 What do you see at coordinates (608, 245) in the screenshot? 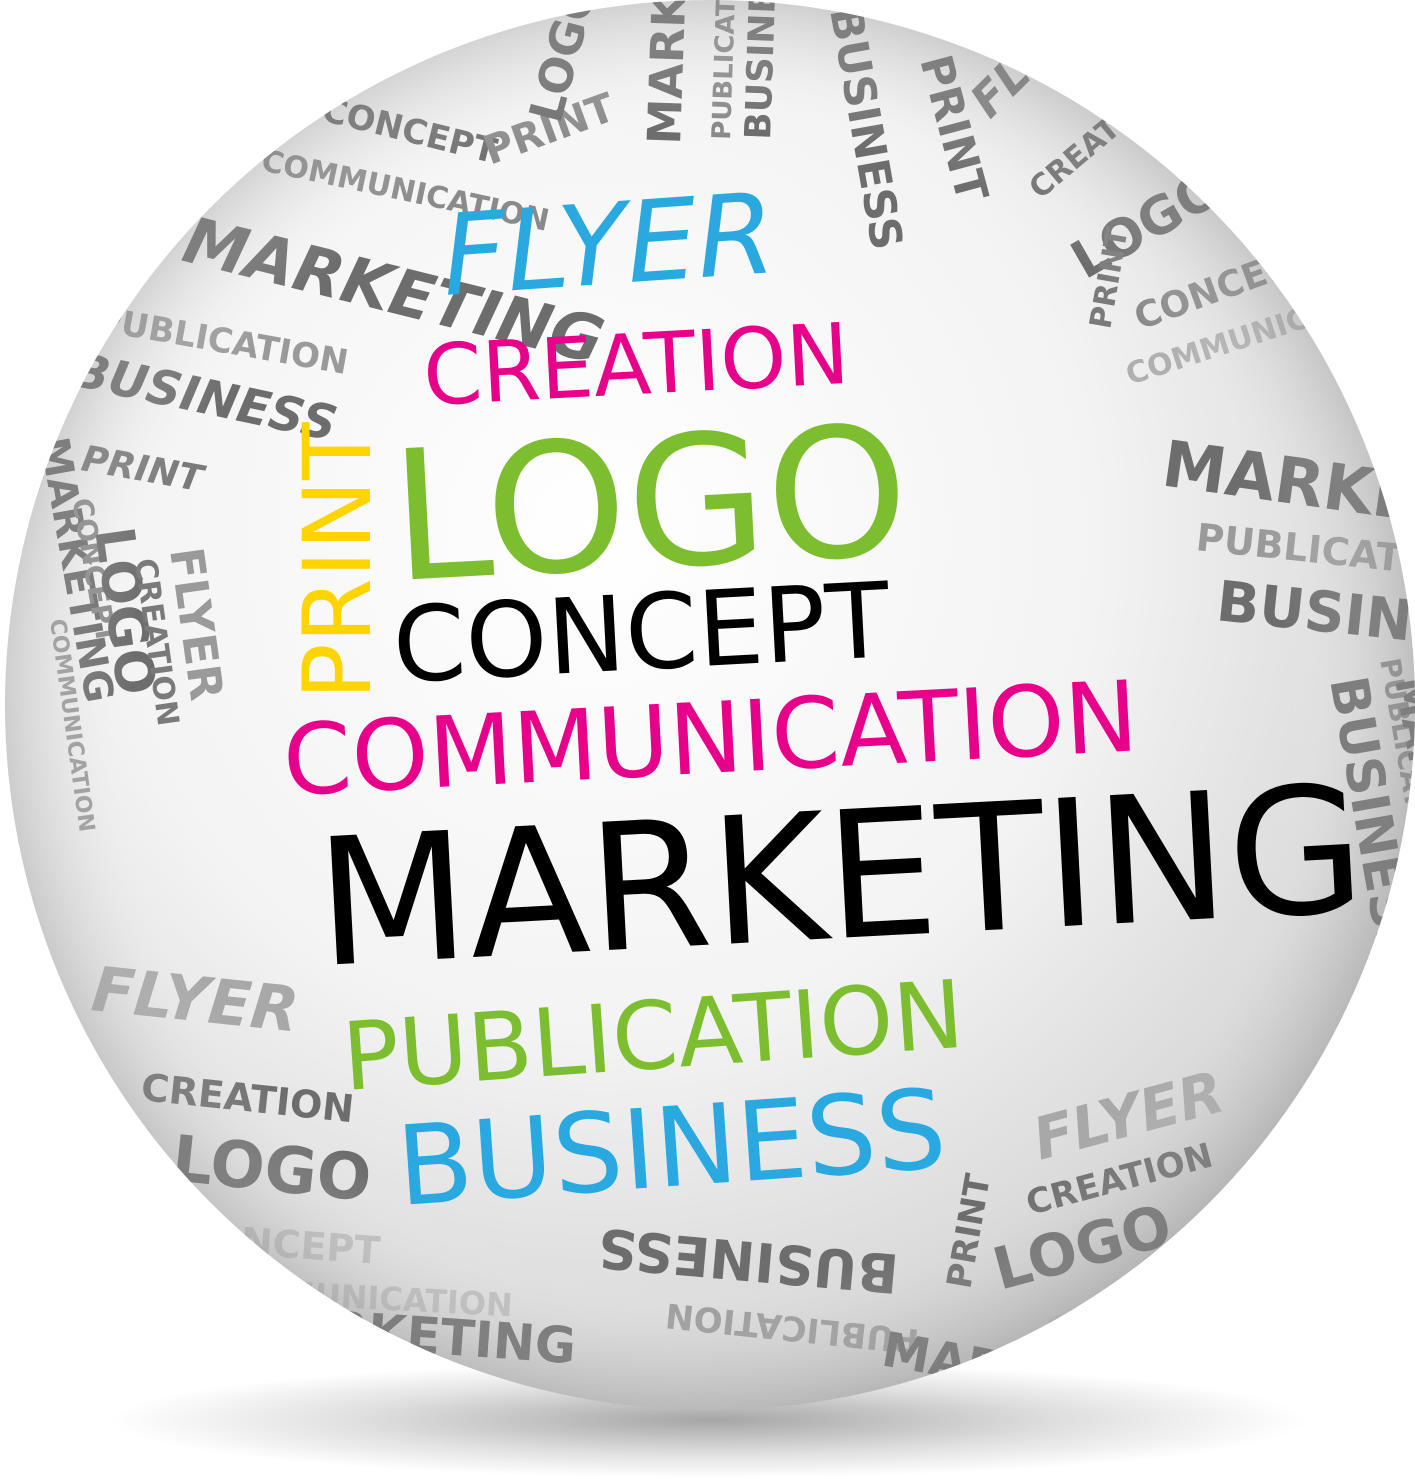
I see `word-flyer: FLYER` at bounding box center [608, 245].